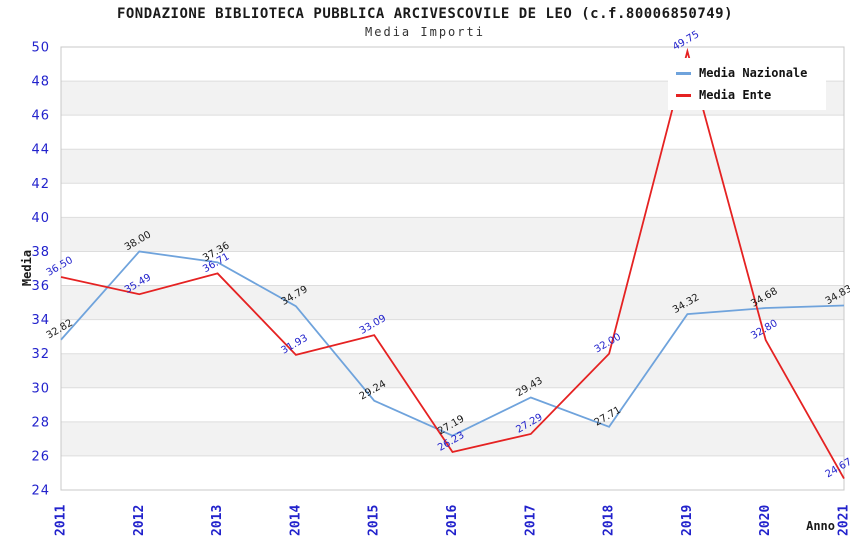  Describe the element at coordinates (735, 95) in the screenshot. I see `legend-label: Media Ente` at that location.